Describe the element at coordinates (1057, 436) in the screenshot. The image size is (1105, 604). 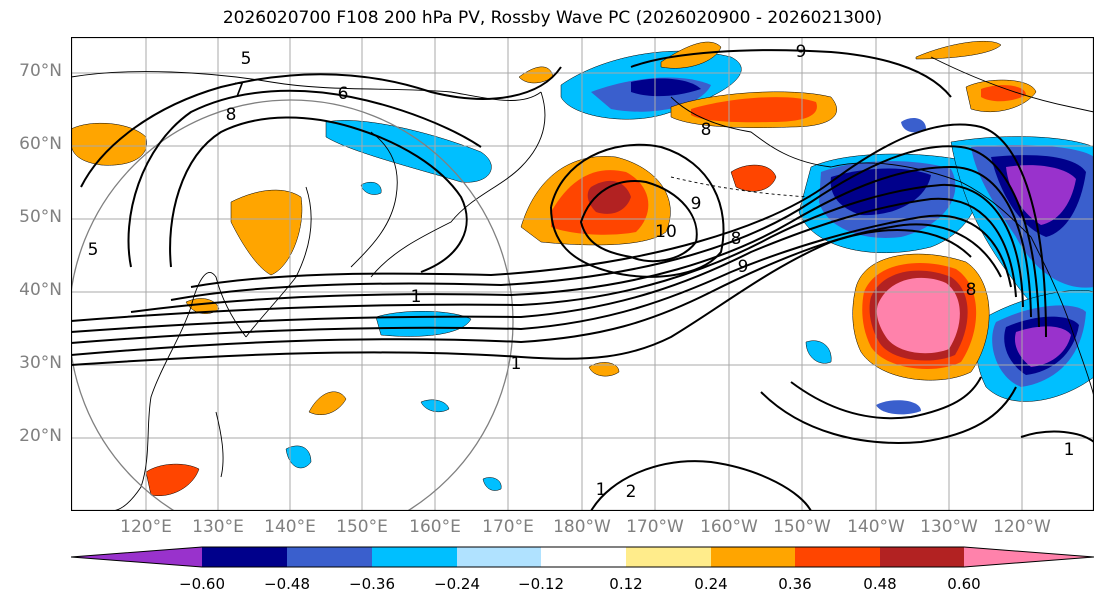
I see `contour-east-tail` at that location.